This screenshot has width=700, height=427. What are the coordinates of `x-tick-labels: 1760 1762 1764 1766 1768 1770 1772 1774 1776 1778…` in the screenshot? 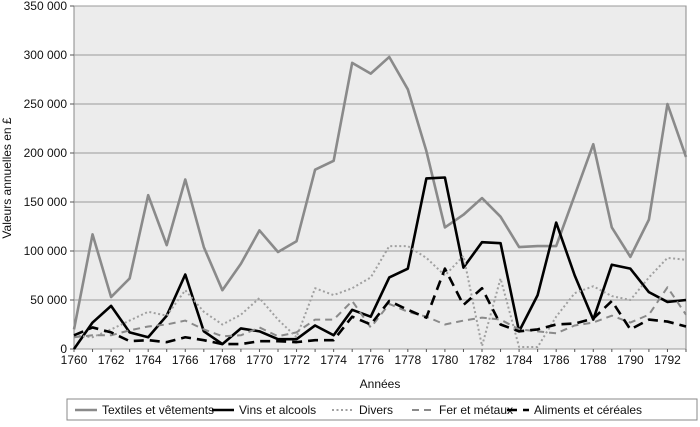 It's located at (371, 360).